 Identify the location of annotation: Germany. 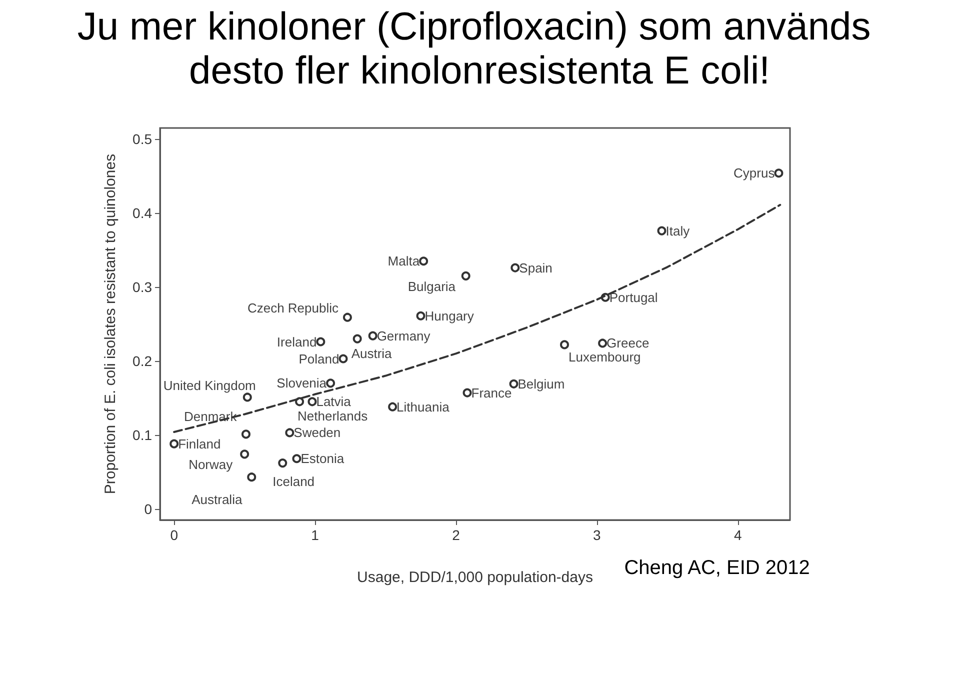
(403, 336).